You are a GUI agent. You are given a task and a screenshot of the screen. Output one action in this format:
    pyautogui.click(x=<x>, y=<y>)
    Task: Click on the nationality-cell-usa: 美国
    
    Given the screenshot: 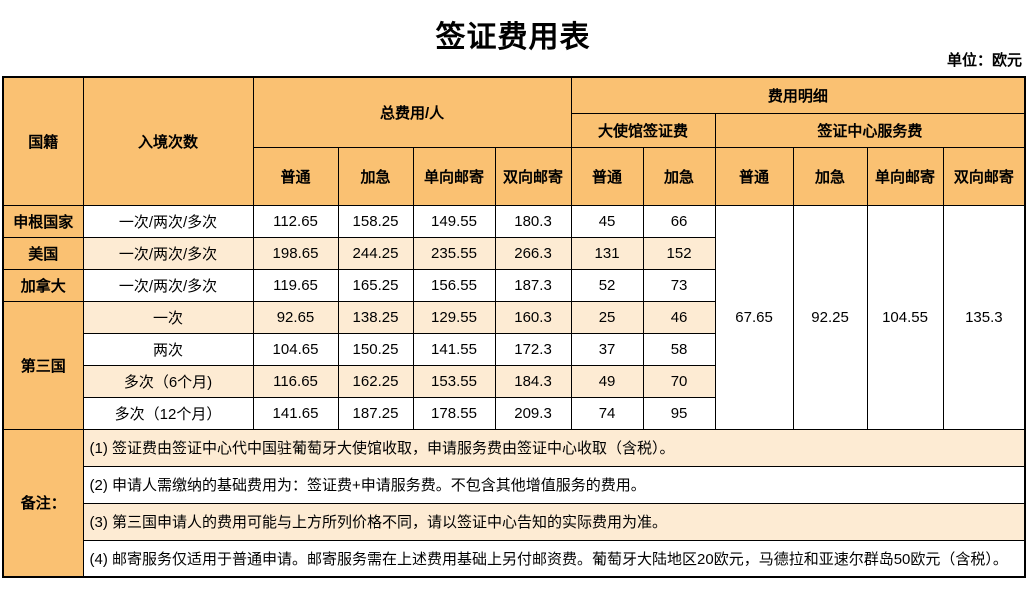 What is the action you would take?
    pyautogui.click(x=43, y=253)
    